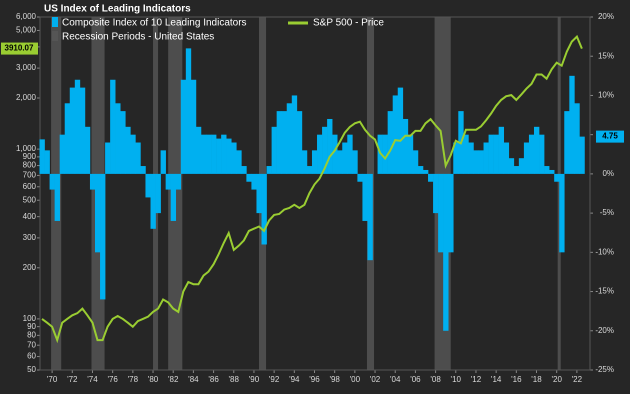  What do you see at coordinates (26, 148) in the screenshot?
I see `y-tick-label: 1,000` at bounding box center [26, 148].